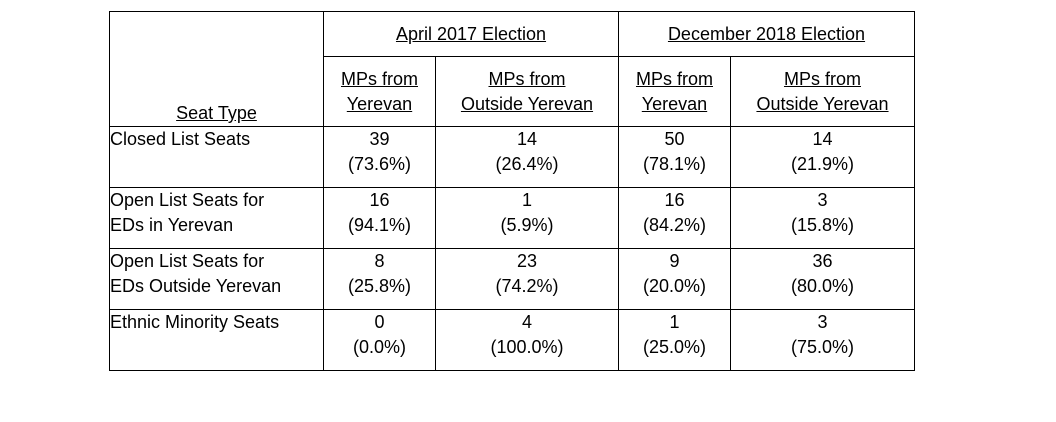  I want to click on seat-percent: (75.0%), so click(822, 347).